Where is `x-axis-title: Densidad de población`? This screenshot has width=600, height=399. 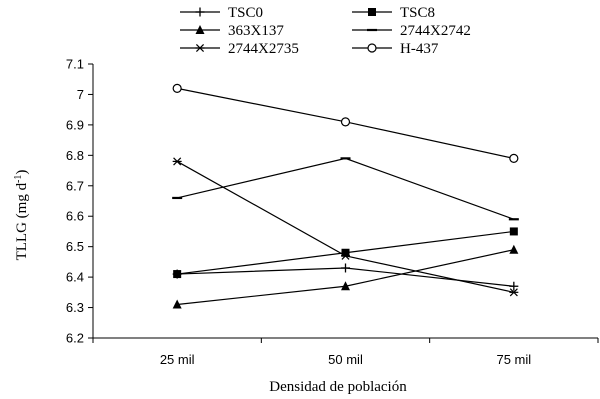
x-axis-title: Densidad de población is located at coordinates (338, 387).